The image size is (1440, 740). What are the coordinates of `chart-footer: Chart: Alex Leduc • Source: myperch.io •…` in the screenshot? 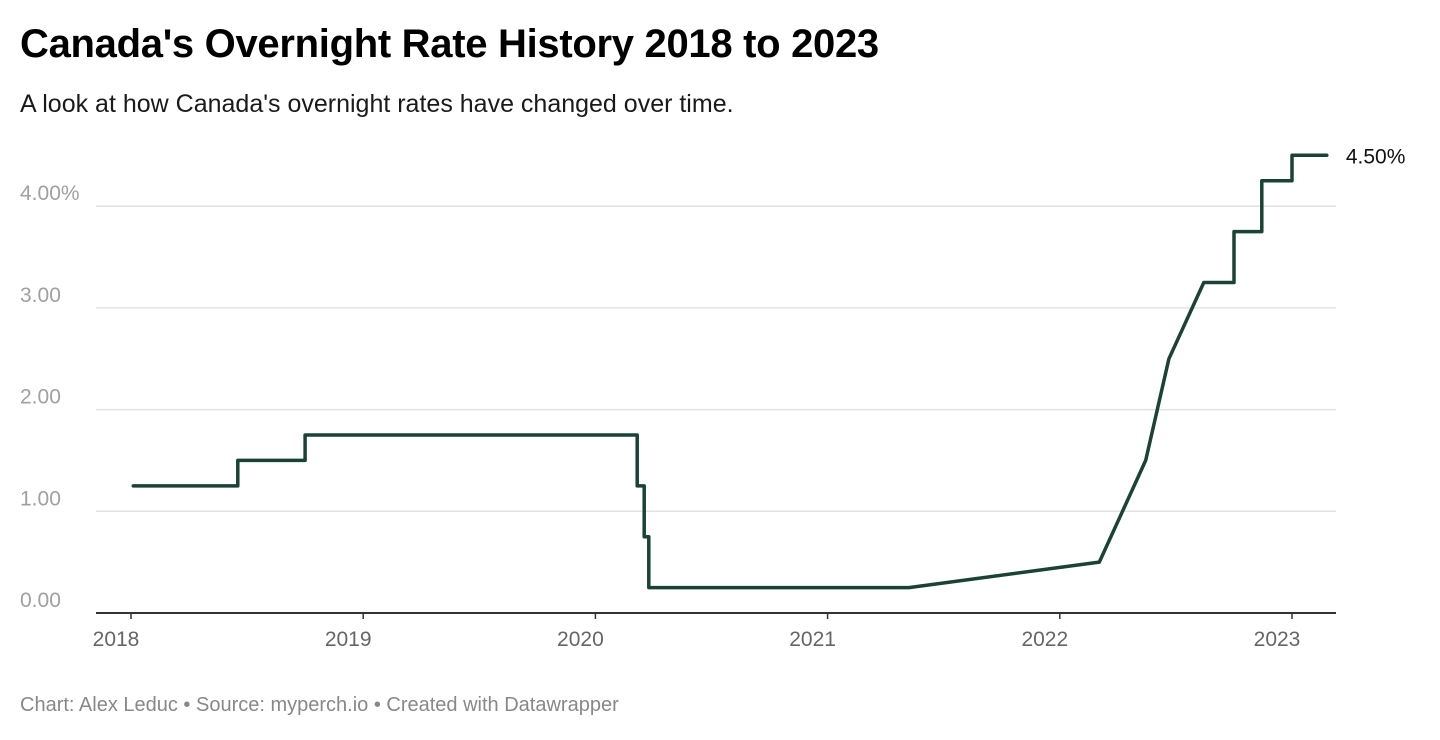 It's located at (319, 705).